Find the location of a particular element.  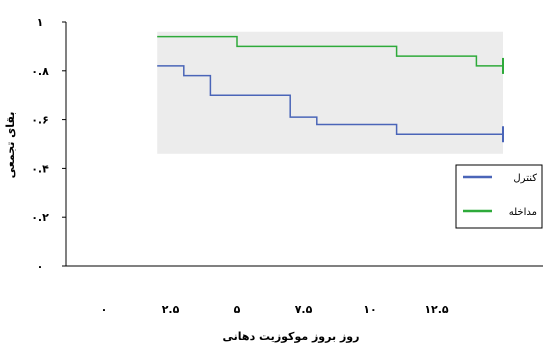

x-tick-label: ۰ is located at coordinates (104, 309).